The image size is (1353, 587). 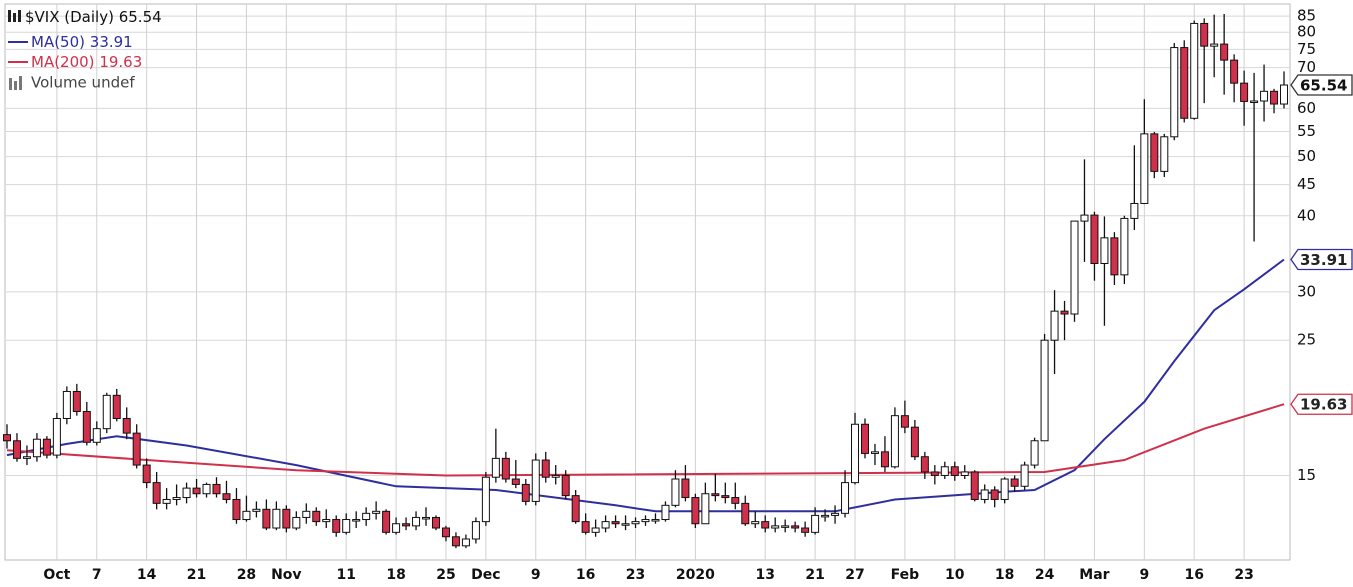 I want to click on y-tick-label: 15, so click(x=1306, y=475).